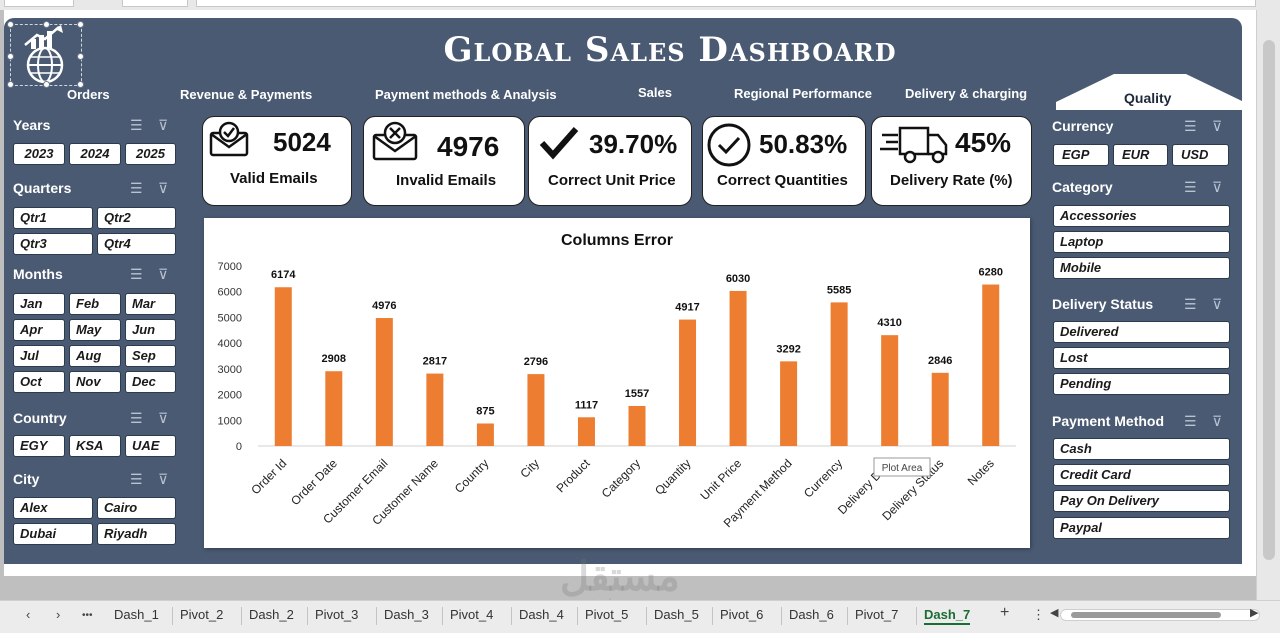 This screenshot has height=633, width=1280. Describe the element at coordinates (39, 382) in the screenshot. I see `slicer-month-oct: Oct` at that location.